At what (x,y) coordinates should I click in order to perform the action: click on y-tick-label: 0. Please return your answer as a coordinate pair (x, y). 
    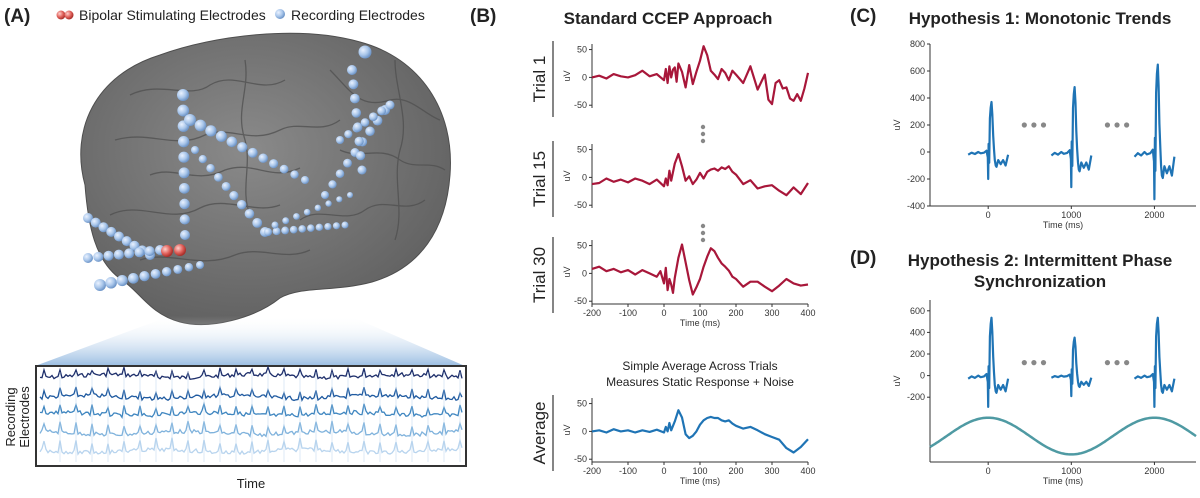
    Looking at the image, I should click on (922, 152).